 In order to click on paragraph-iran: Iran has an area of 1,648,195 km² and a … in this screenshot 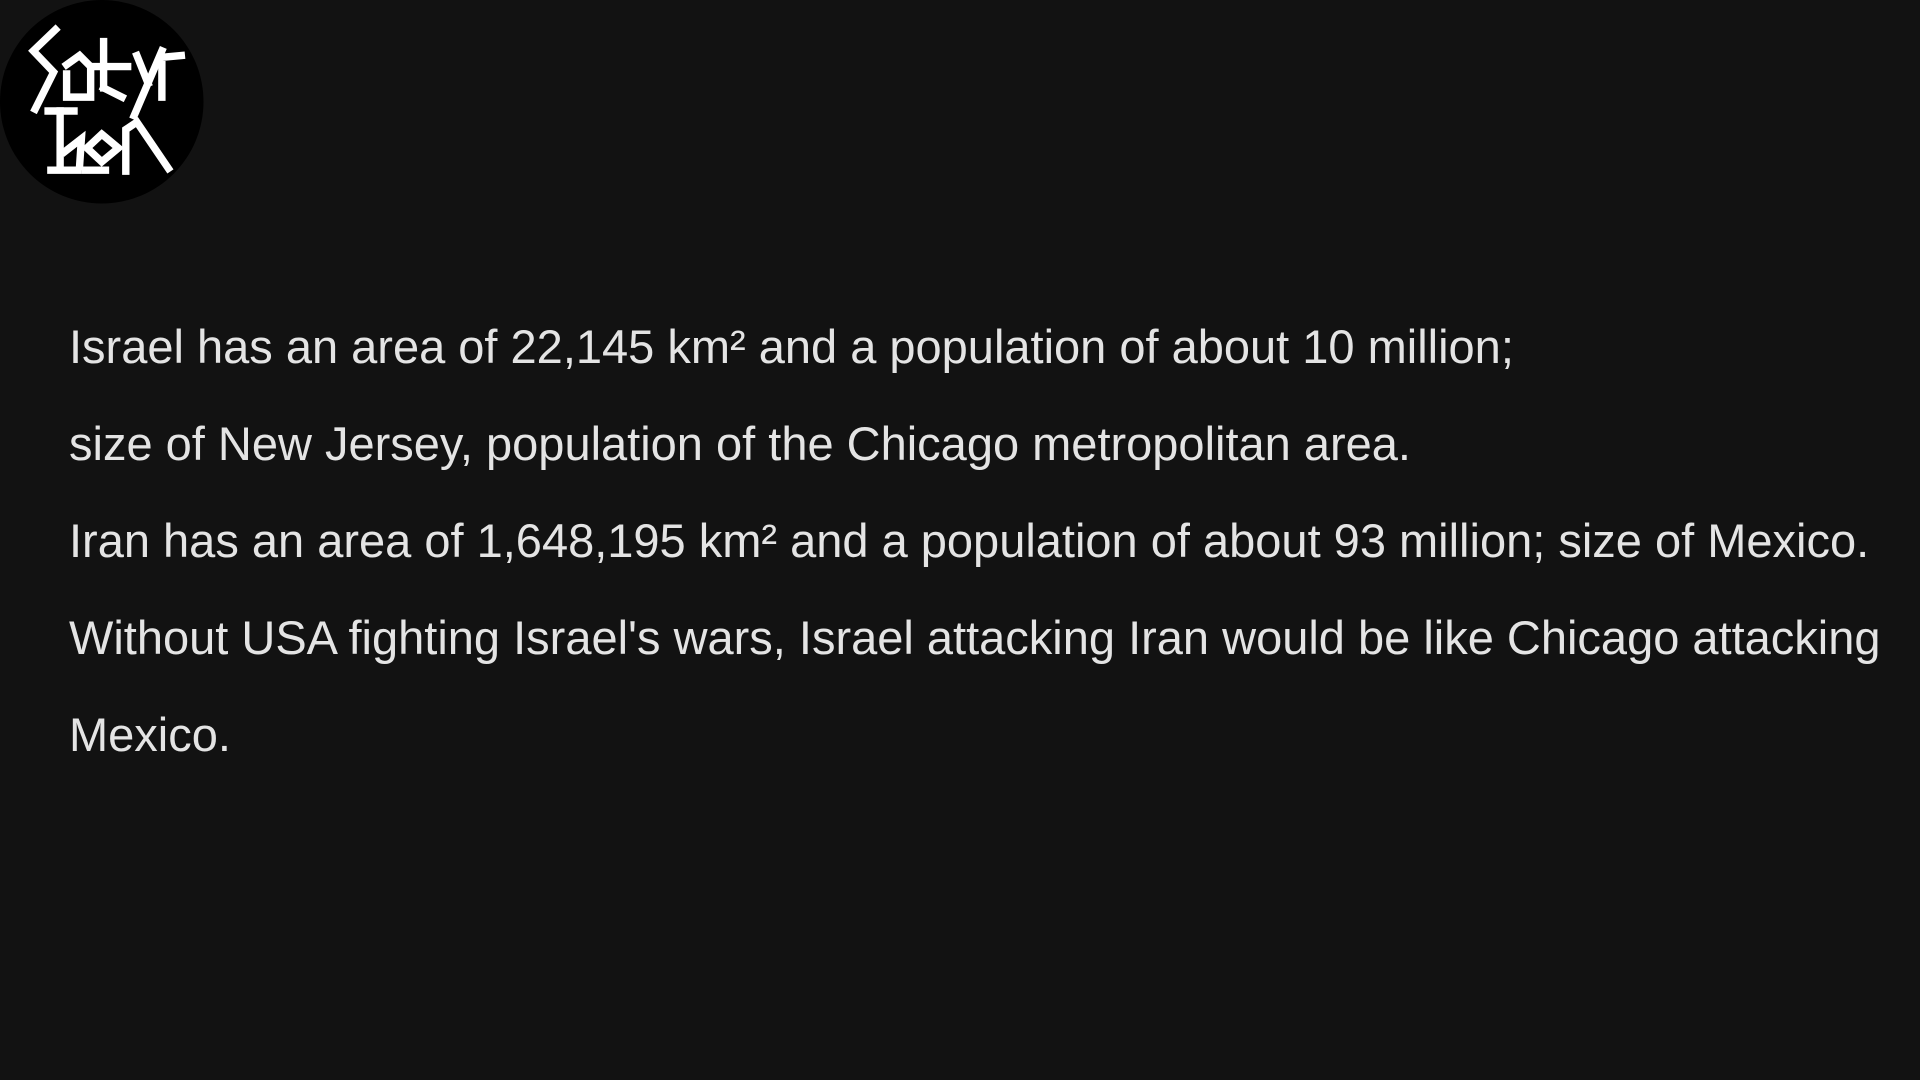, I will do `click(969, 540)`.